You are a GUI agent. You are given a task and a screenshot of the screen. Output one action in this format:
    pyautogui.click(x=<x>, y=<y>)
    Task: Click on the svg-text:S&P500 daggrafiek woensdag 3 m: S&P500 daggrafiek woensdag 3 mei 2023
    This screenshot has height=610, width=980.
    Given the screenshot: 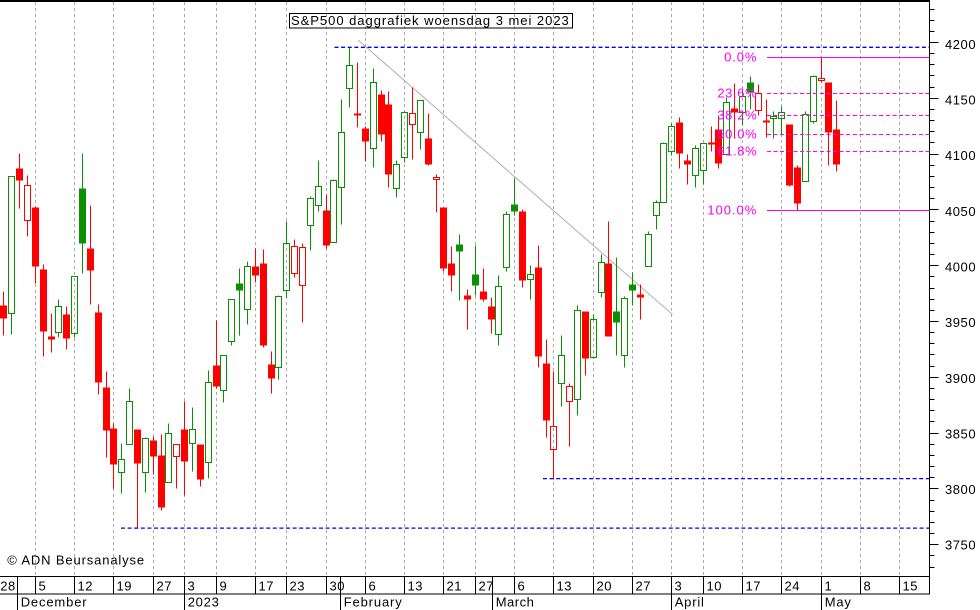 What is the action you would take?
    pyautogui.click(x=430, y=20)
    